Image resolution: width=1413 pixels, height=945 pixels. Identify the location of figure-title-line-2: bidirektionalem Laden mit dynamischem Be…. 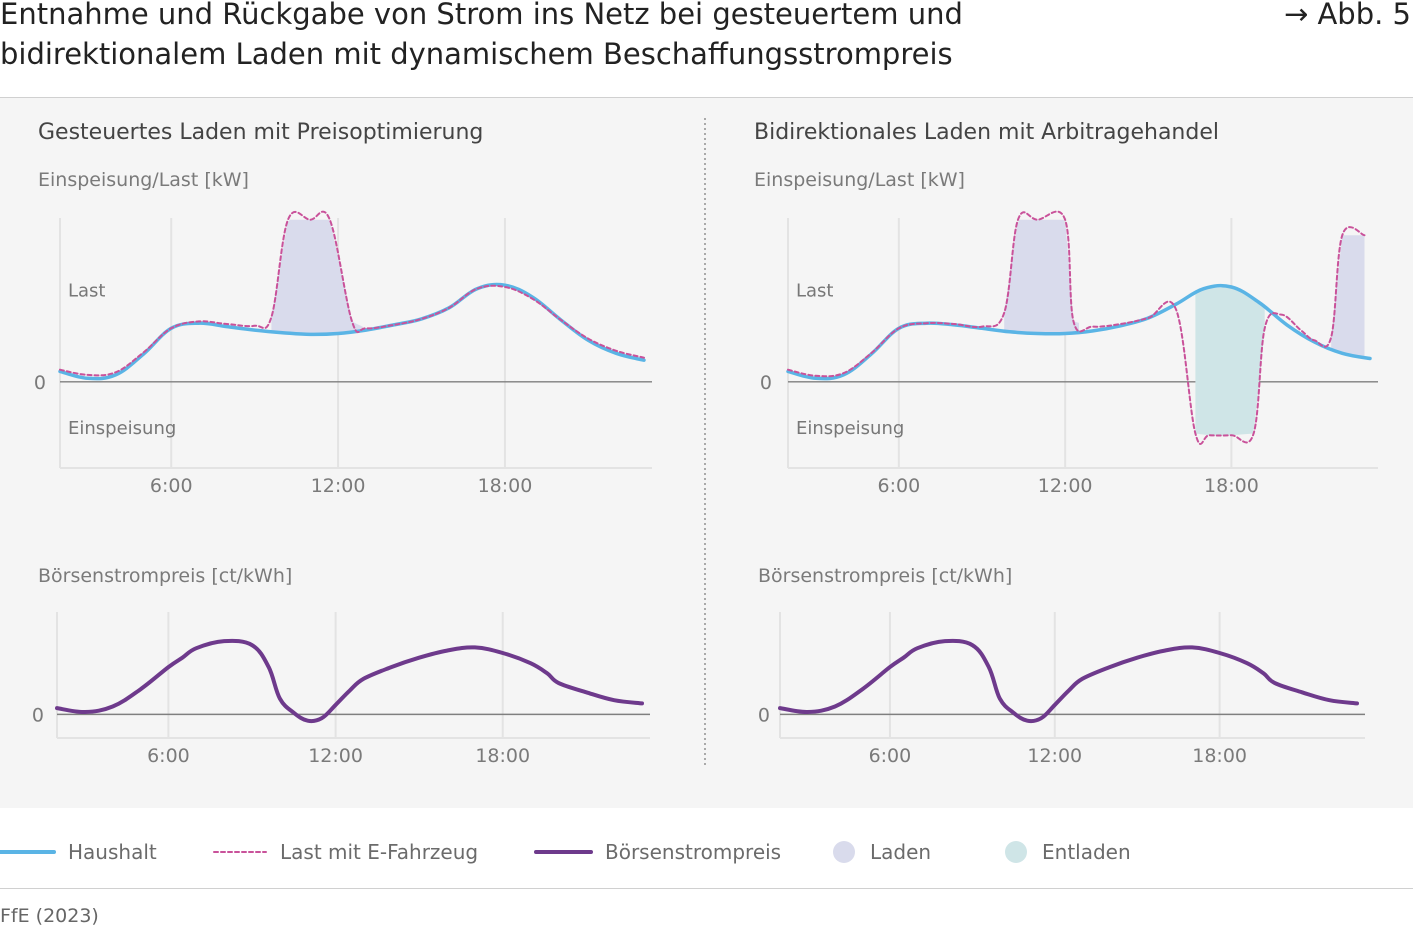
(476, 54).